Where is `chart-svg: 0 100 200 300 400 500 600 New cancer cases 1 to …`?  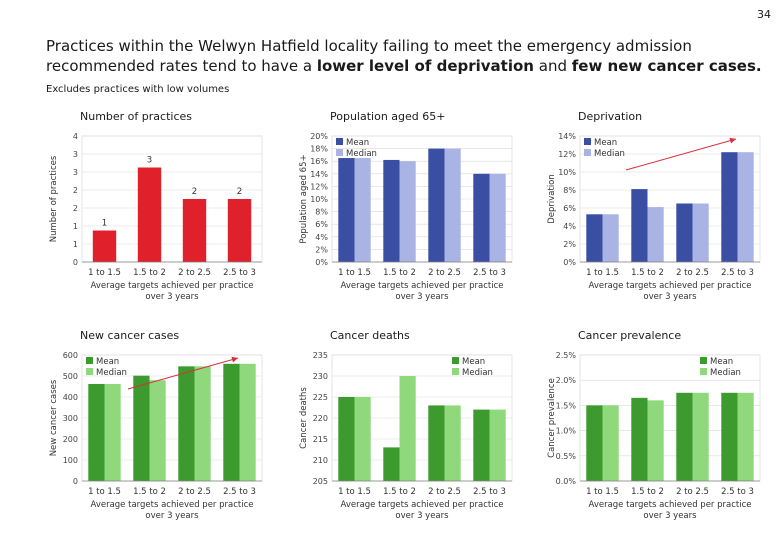 chart-svg: 0 100 200 300 400 500 600 New cancer cases 1 to … is located at coordinates (156, 436).